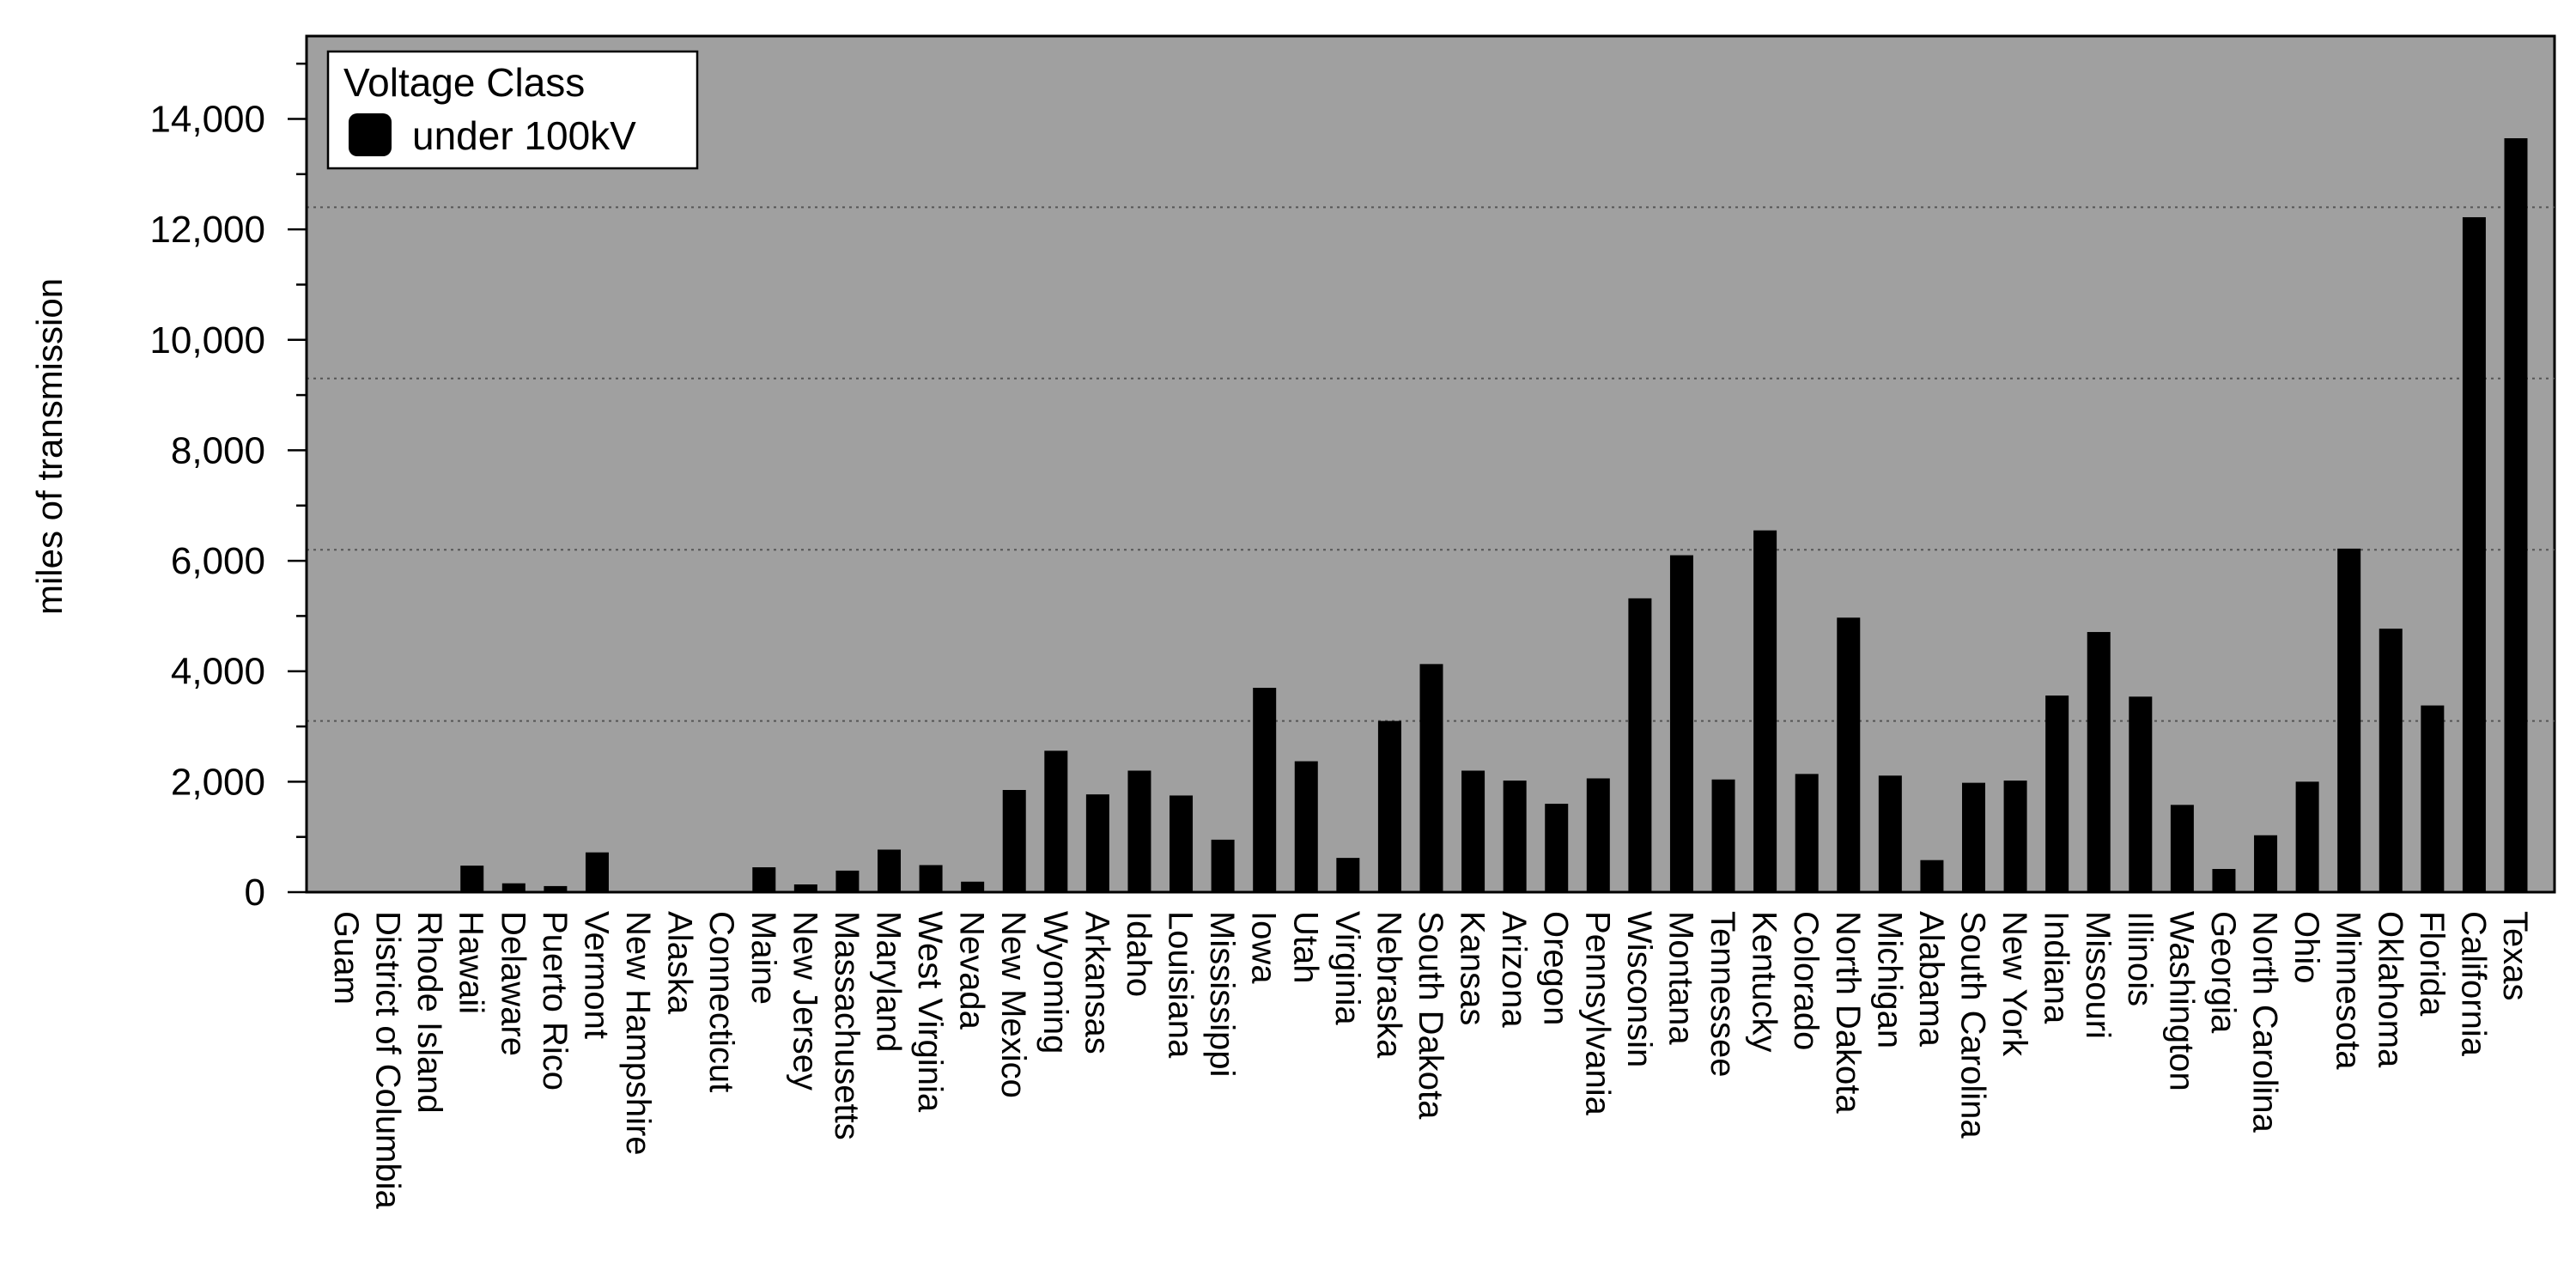 The height and width of the screenshot is (1288, 2576). What do you see at coordinates (388, 1060) in the screenshot?
I see `x-tick-label: District of Columbia` at bounding box center [388, 1060].